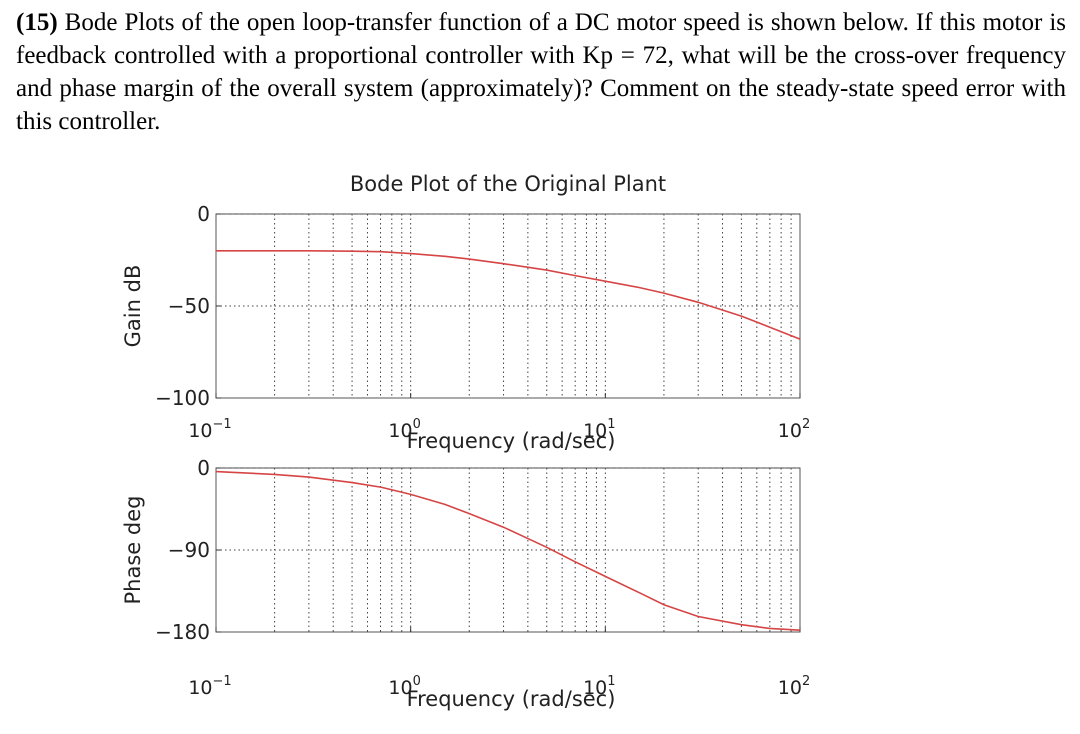  I want to click on y-axis-label: Gain dB, so click(133, 306).